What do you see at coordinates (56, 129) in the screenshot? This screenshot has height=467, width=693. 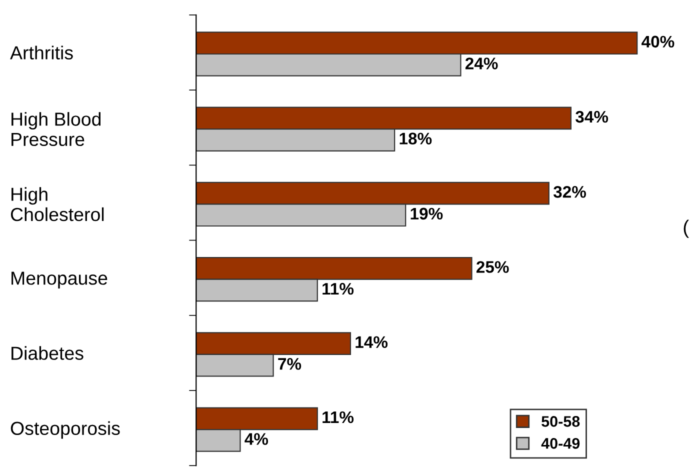 I see `y-tick-label: High Blood Pressure` at bounding box center [56, 129].